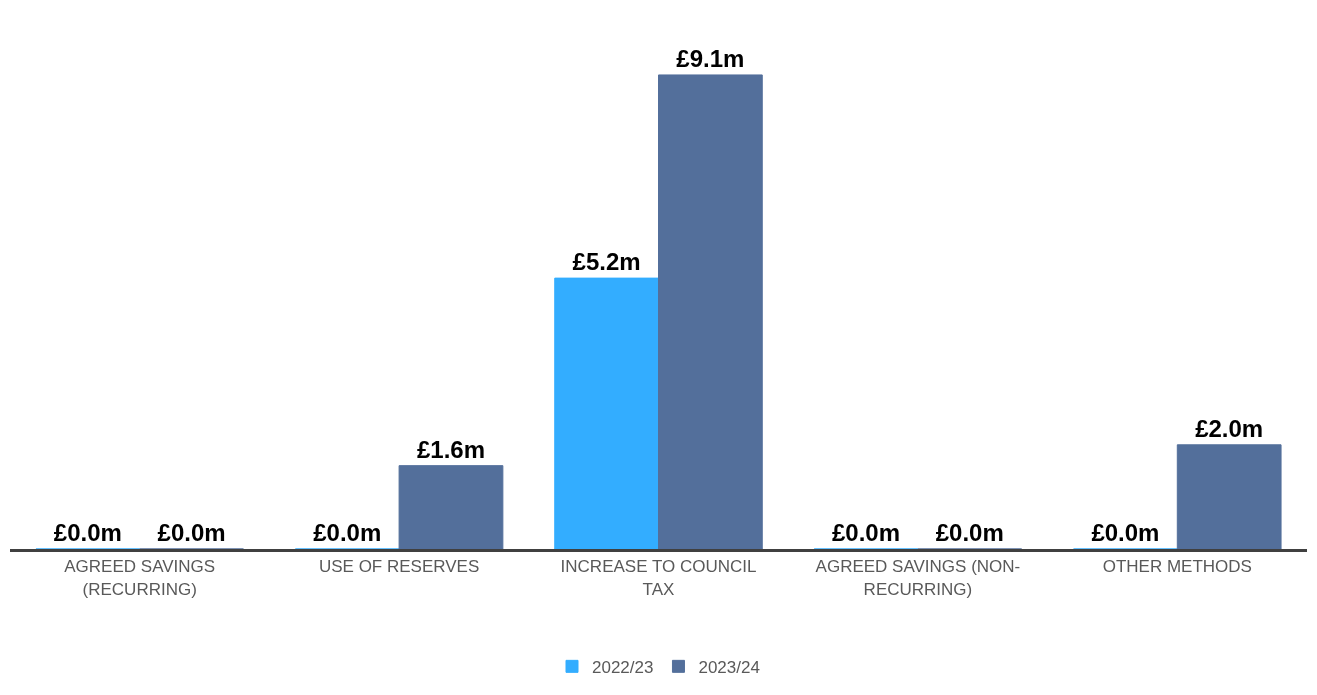  I want to click on x-tick-label: INCREASE TO COUNCIL TAX, so click(658, 578).